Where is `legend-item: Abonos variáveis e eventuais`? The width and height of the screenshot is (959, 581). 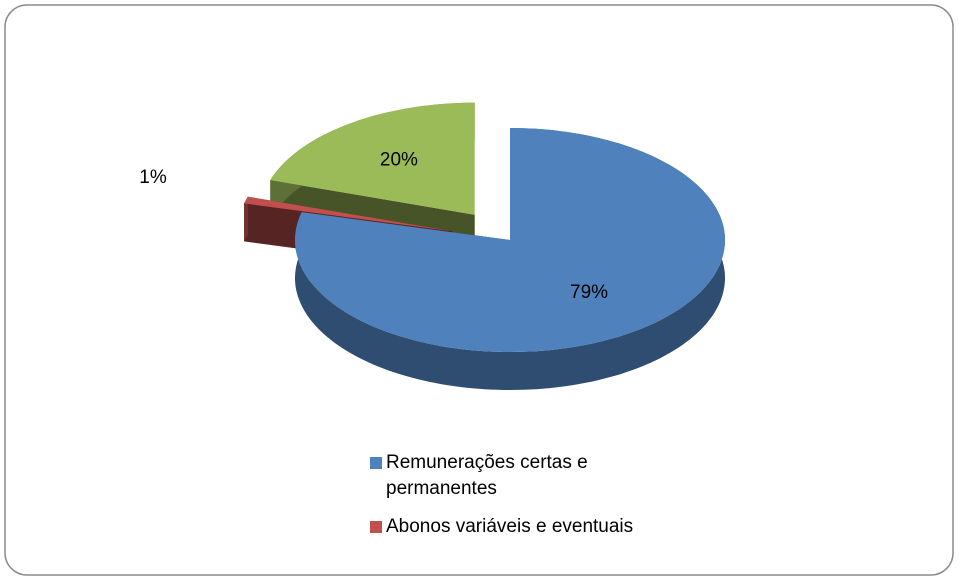
legend-item: Abonos variáveis e eventuais is located at coordinates (520, 527).